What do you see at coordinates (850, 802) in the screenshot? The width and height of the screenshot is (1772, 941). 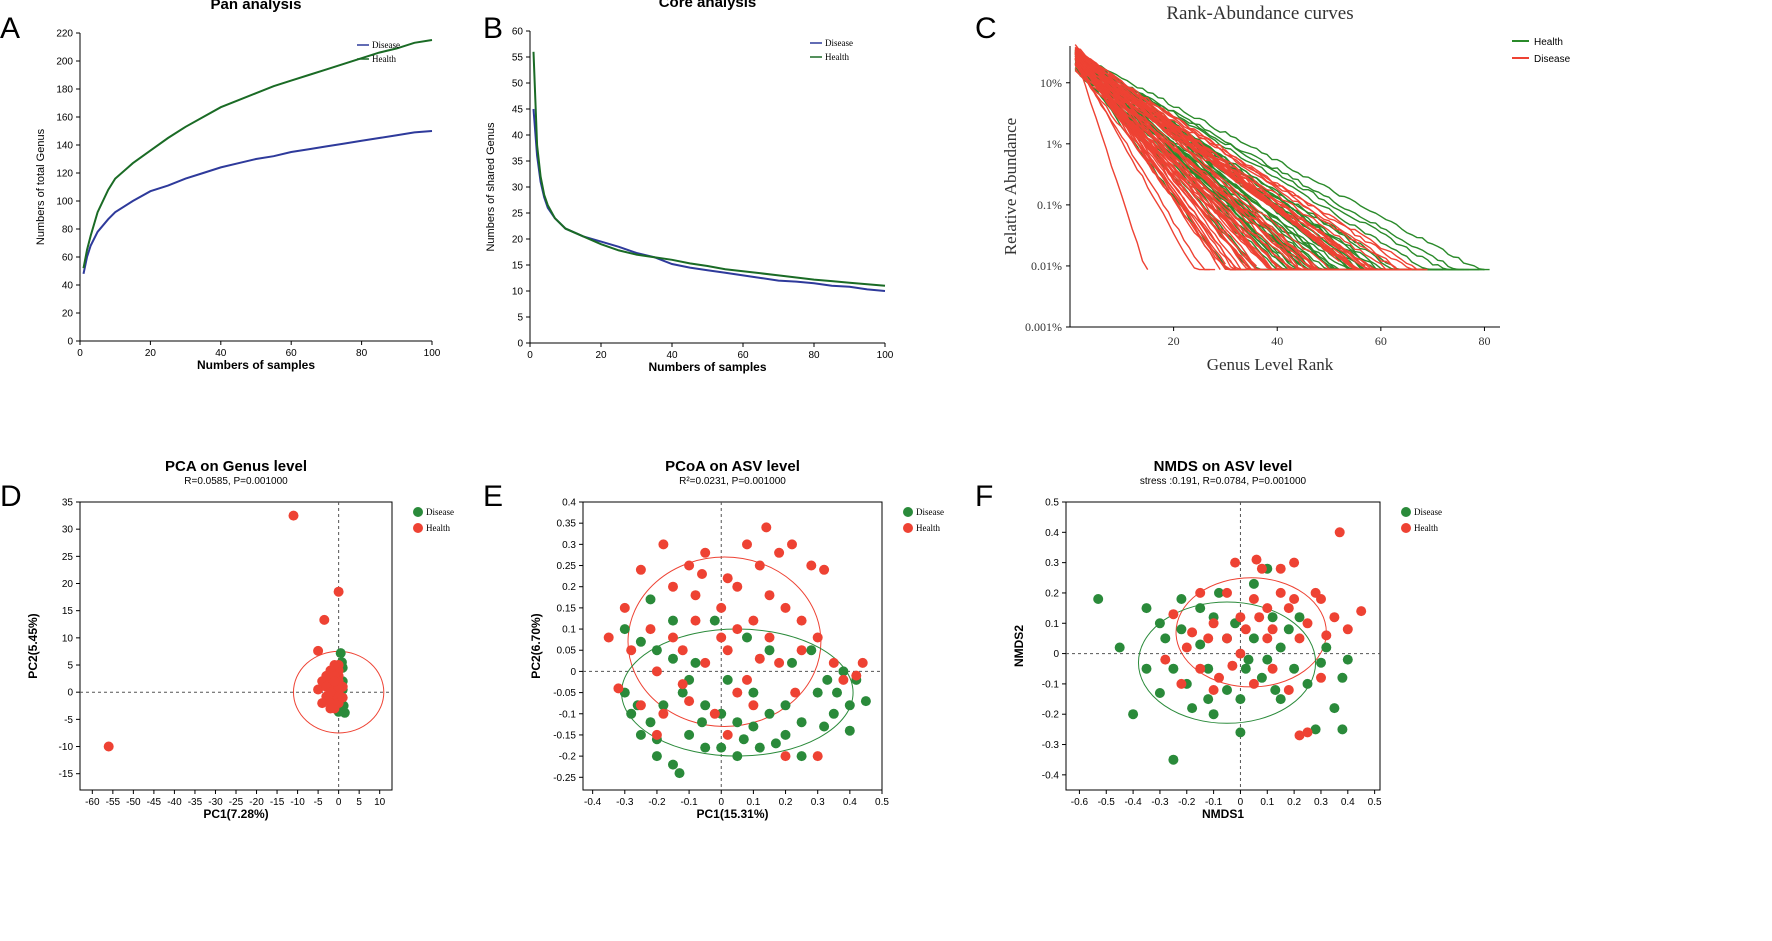 I see `x-tick-label: 0.4` at bounding box center [850, 802].